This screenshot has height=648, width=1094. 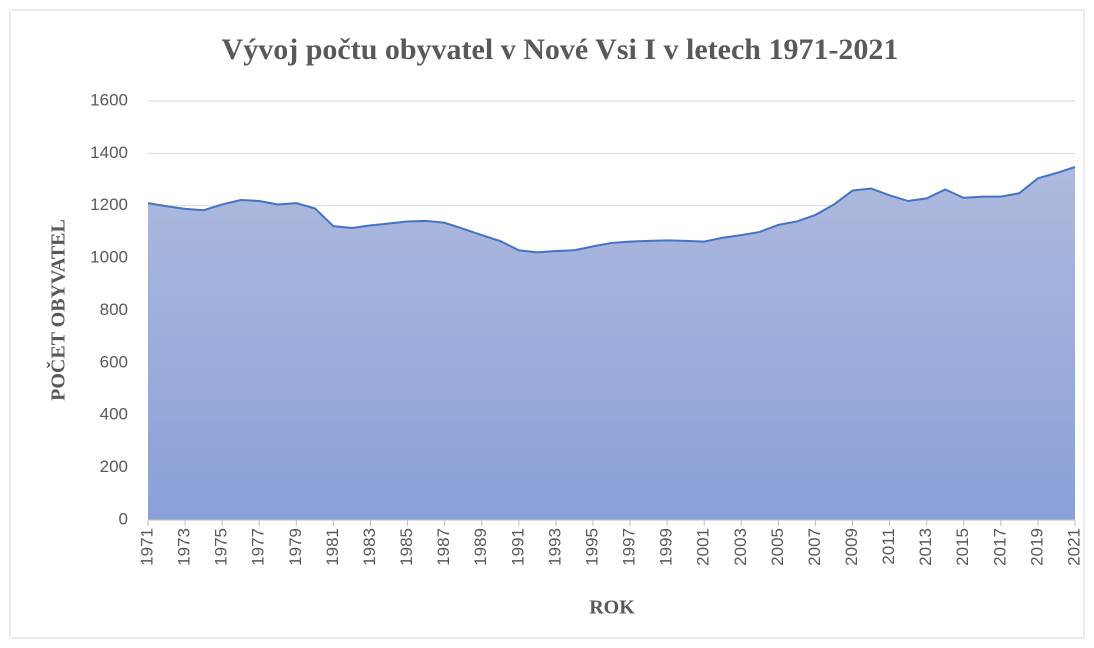 What do you see at coordinates (814, 547) in the screenshot?
I see `x-tick-label: 2007` at bounding box center [814, 547].